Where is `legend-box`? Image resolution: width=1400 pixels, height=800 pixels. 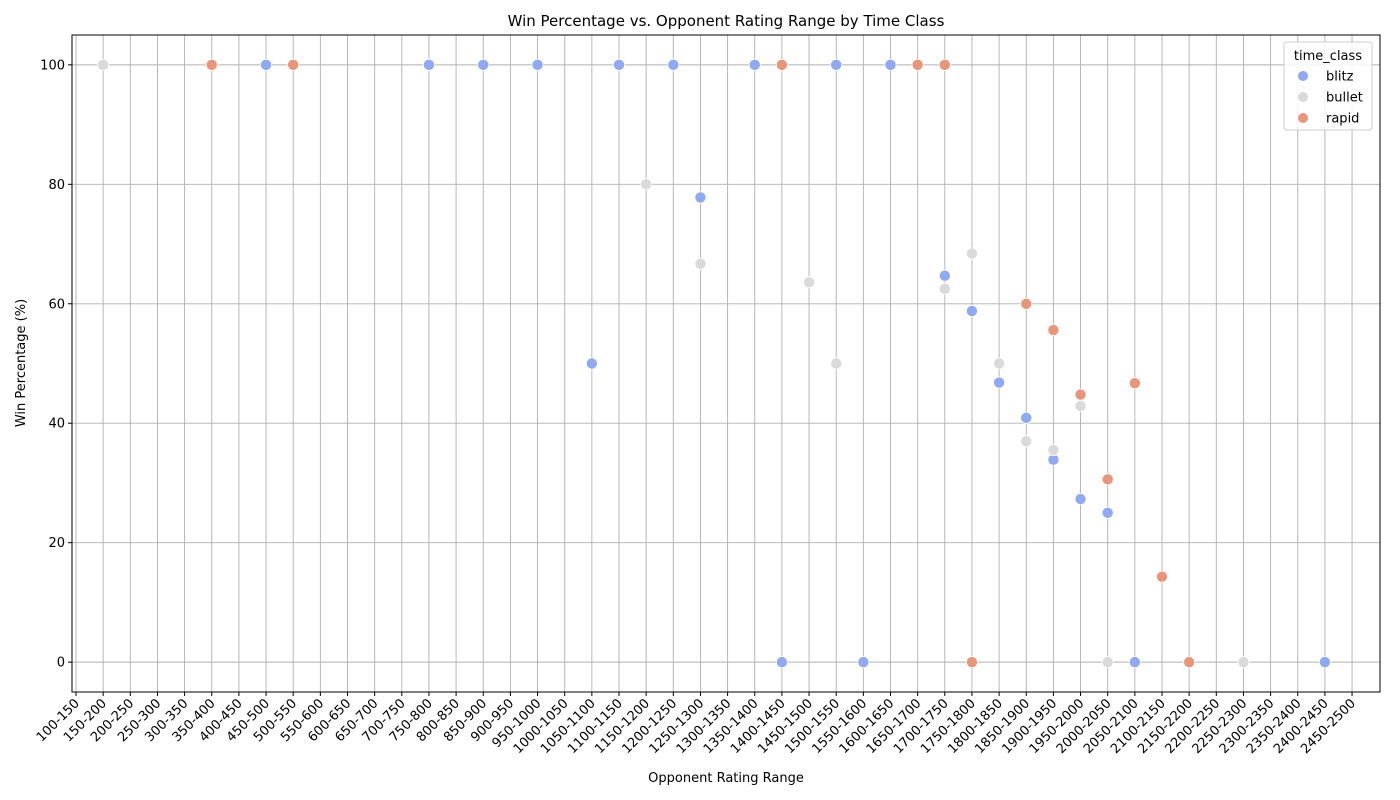
legend-box is located at coordinates (1328, 86).